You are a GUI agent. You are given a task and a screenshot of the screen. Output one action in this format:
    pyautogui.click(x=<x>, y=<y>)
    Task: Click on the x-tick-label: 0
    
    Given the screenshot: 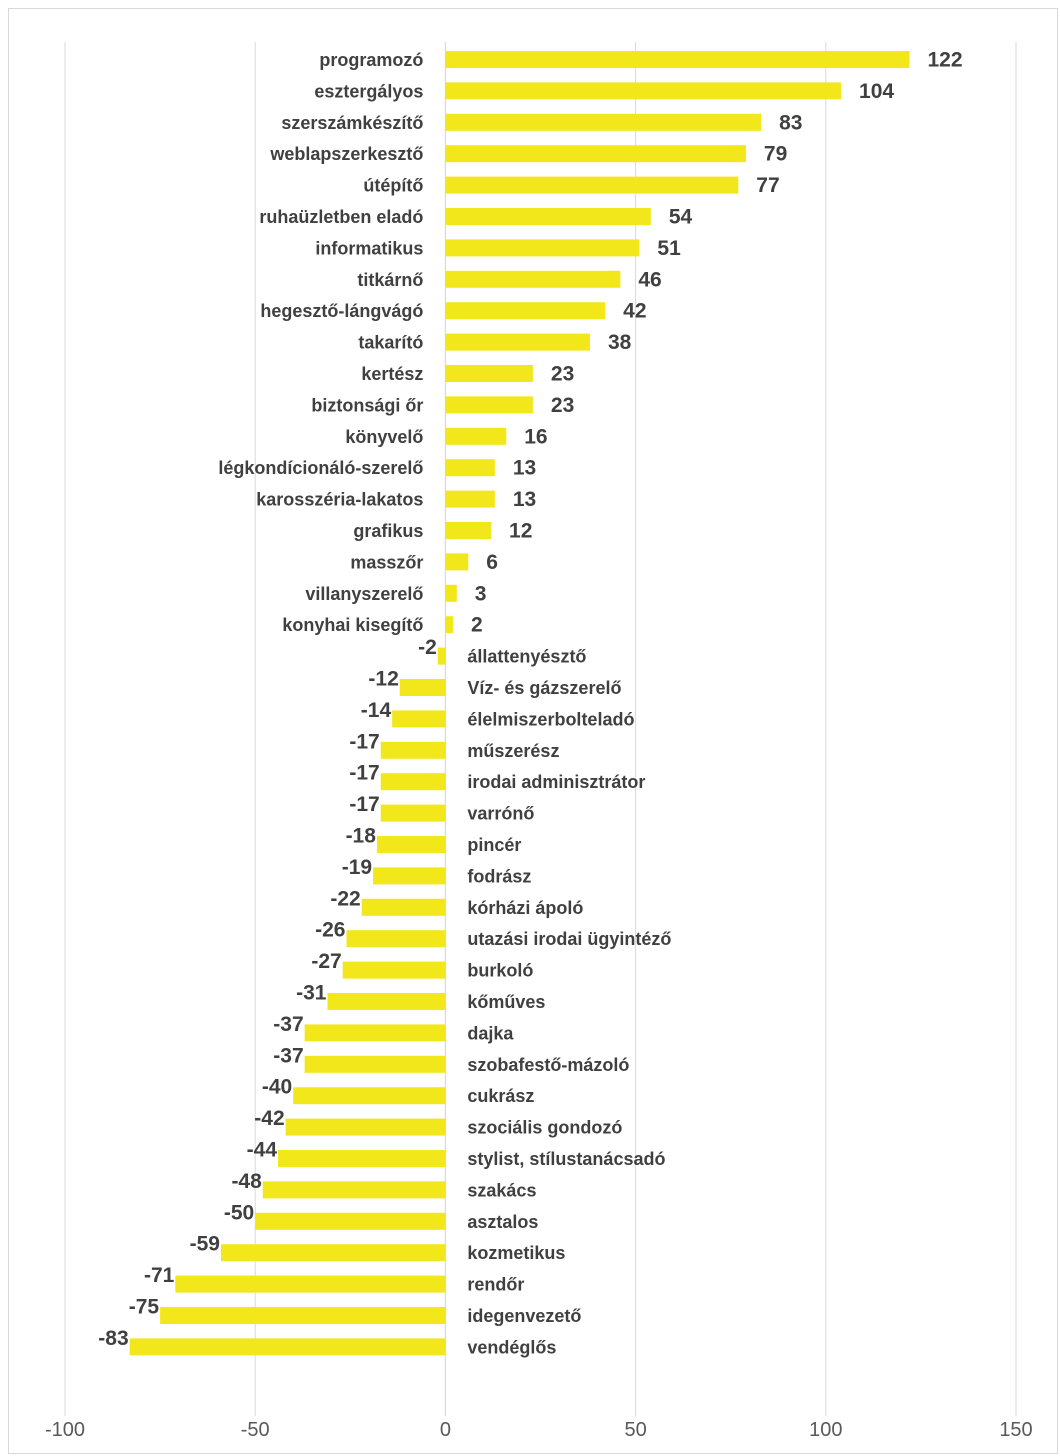 What is the action you would take?
    pyautogui.click(x=445, y=1430)
    